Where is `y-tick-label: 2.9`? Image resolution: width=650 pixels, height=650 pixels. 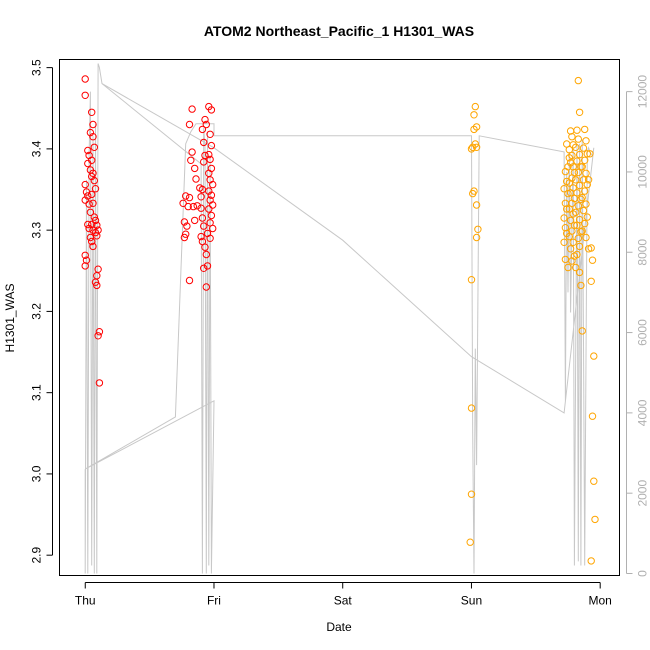
y-tick-label: 2.9 is located at coordinates (37, 555).